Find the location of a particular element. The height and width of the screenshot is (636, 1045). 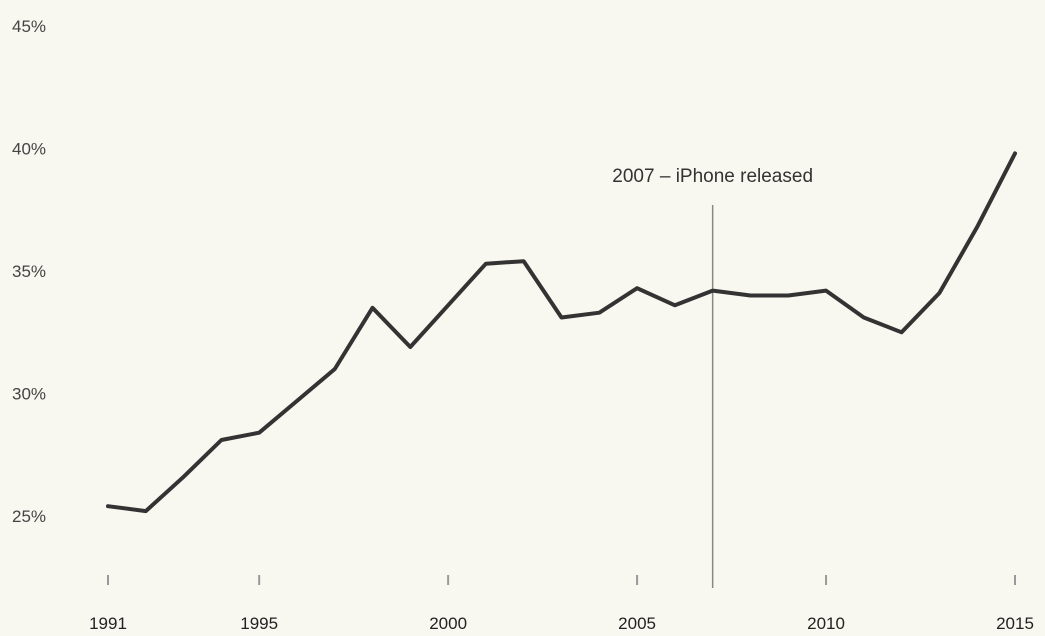

annotation-label: 2007 – iPhone released is located at coordinates (712, 176).